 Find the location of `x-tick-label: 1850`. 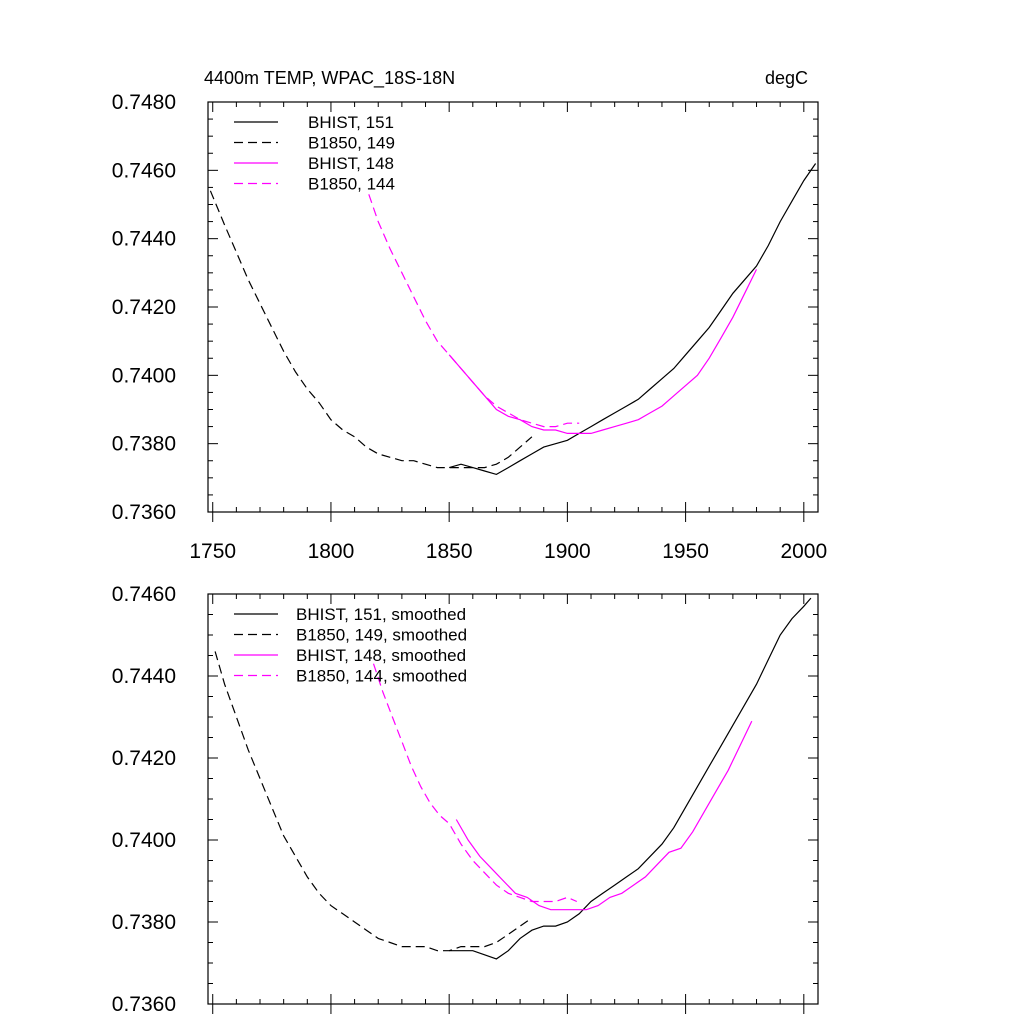

x-tick-label: 1850 is located at coordinates (449, 551).